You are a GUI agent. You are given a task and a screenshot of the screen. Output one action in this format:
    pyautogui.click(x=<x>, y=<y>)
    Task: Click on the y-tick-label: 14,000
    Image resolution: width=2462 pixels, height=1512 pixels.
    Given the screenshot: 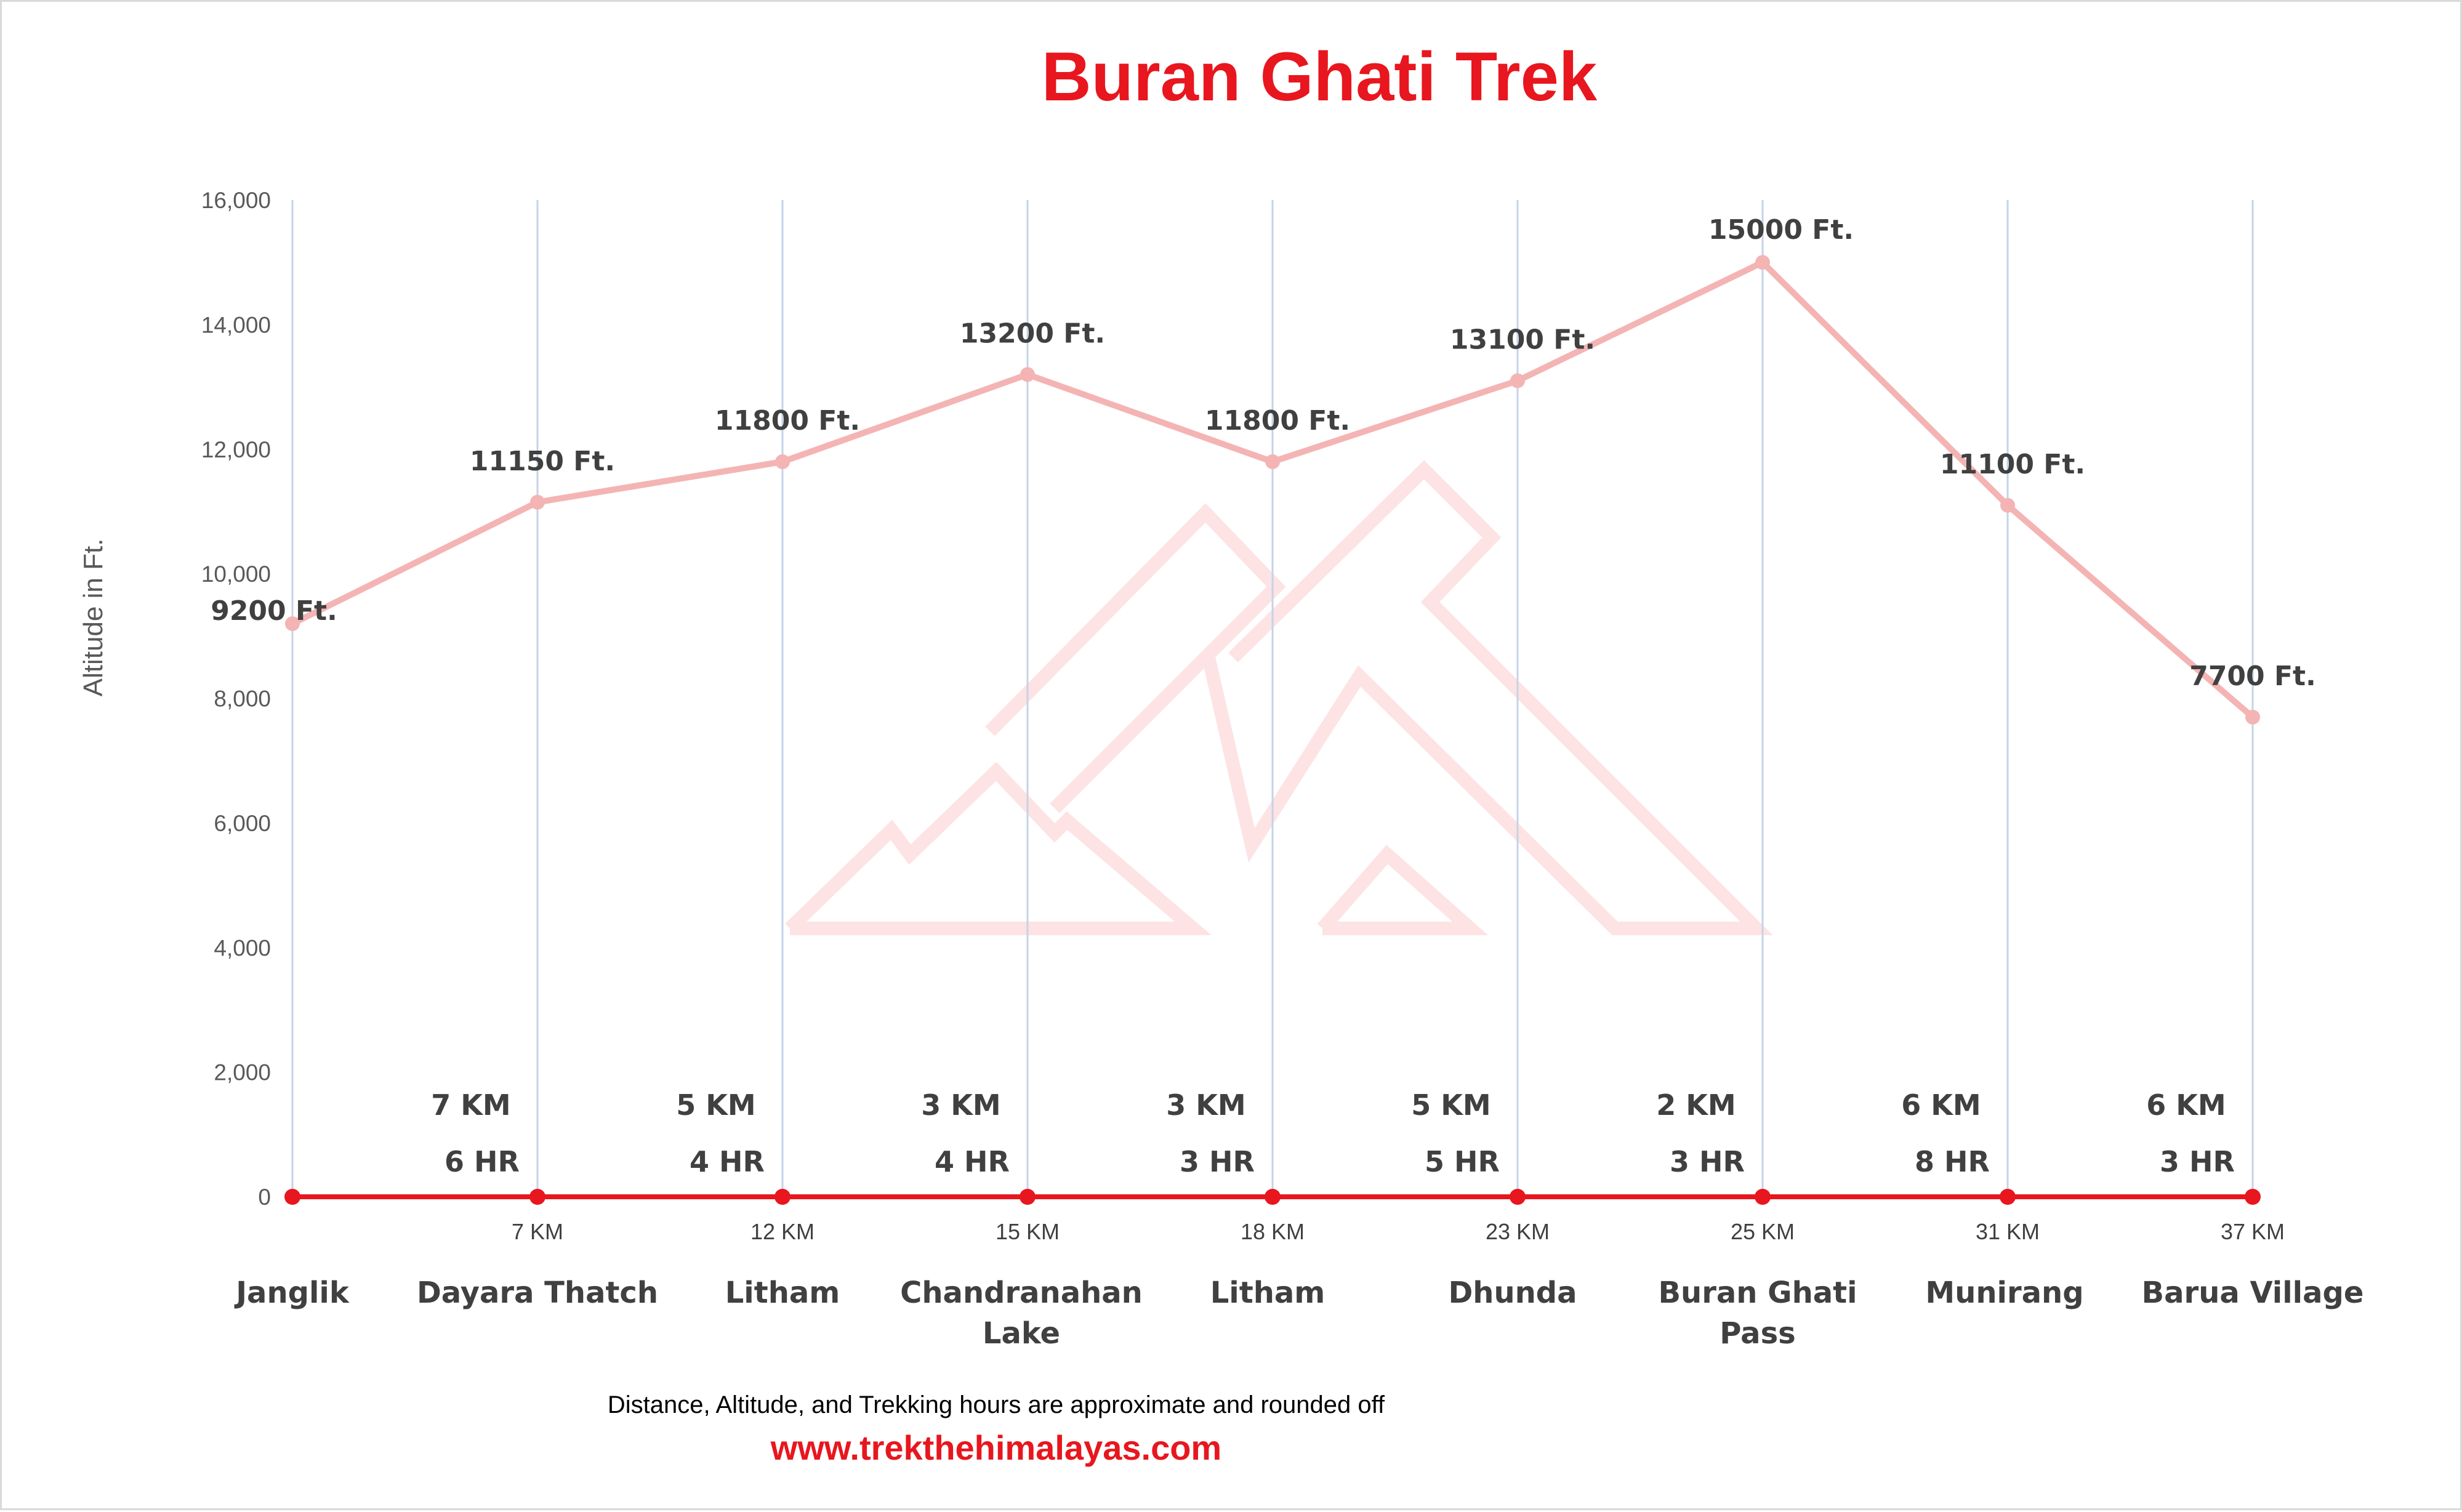 What is the action you would take?
    pyautogui.click(x=236, y=325)
    